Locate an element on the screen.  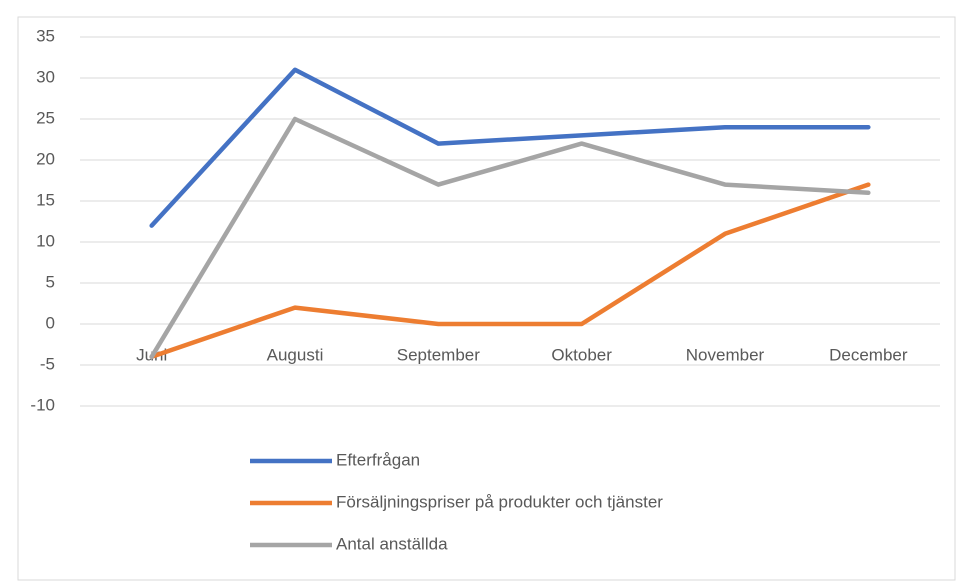
y-tick-label: -10 is located at coordinates (42, 404).